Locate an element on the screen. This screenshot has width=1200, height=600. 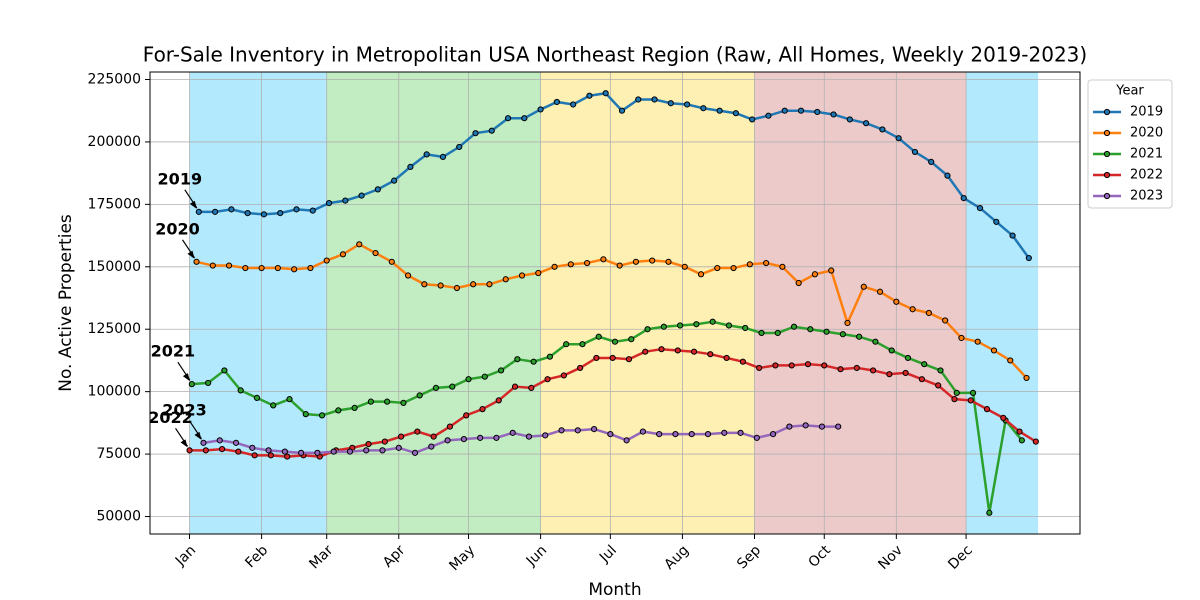
x-tick-label: Nov is located at coordinates (890, 557).